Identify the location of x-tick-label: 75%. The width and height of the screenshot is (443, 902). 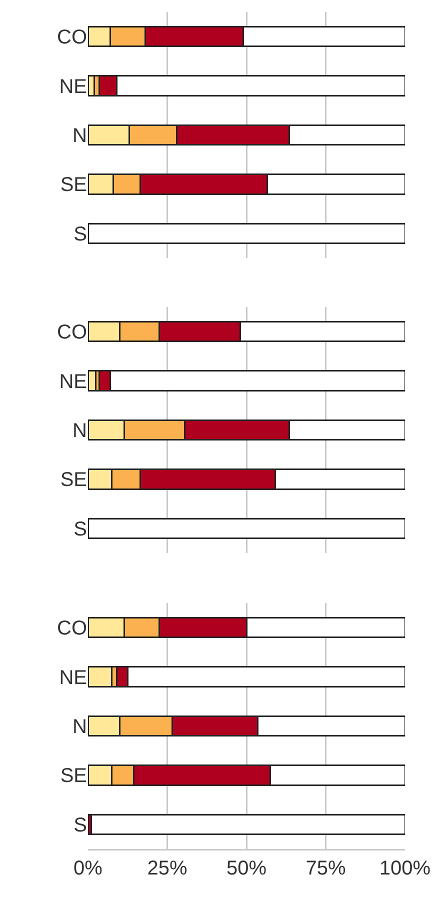
(326, 869).